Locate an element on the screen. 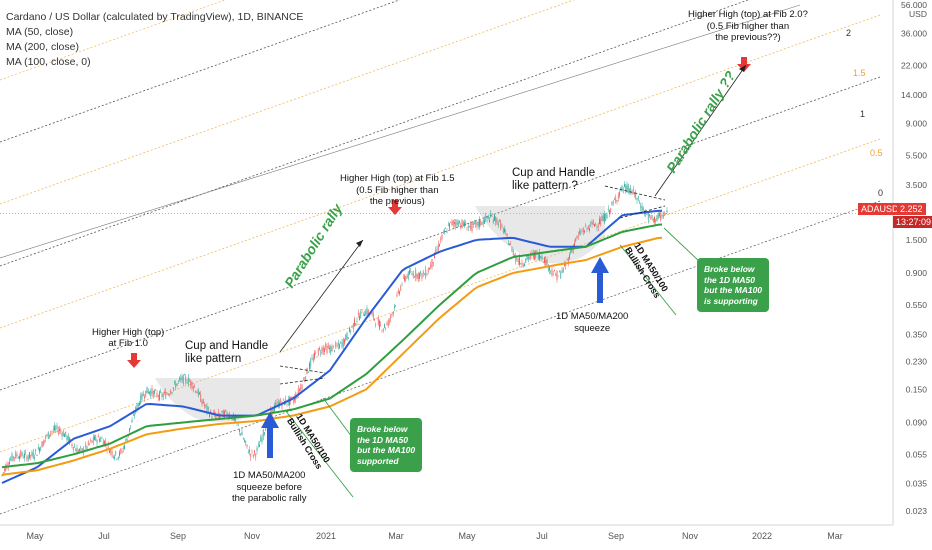 The width and height of the screenshot is (932, 550). legend-ma100: MA (100, close, 0) is located at coordinates (48, 62).